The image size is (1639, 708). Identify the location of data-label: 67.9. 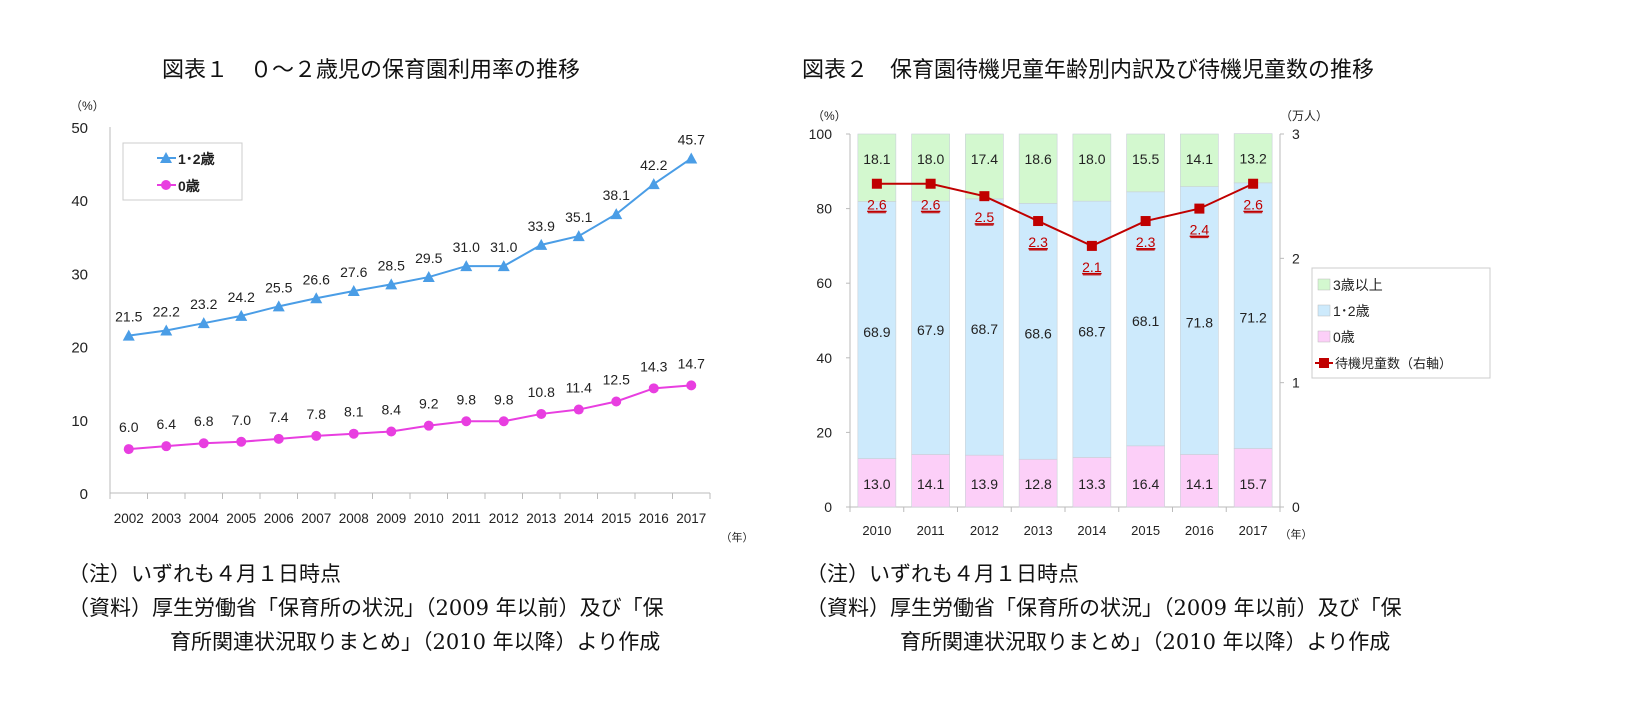
(930, 330).